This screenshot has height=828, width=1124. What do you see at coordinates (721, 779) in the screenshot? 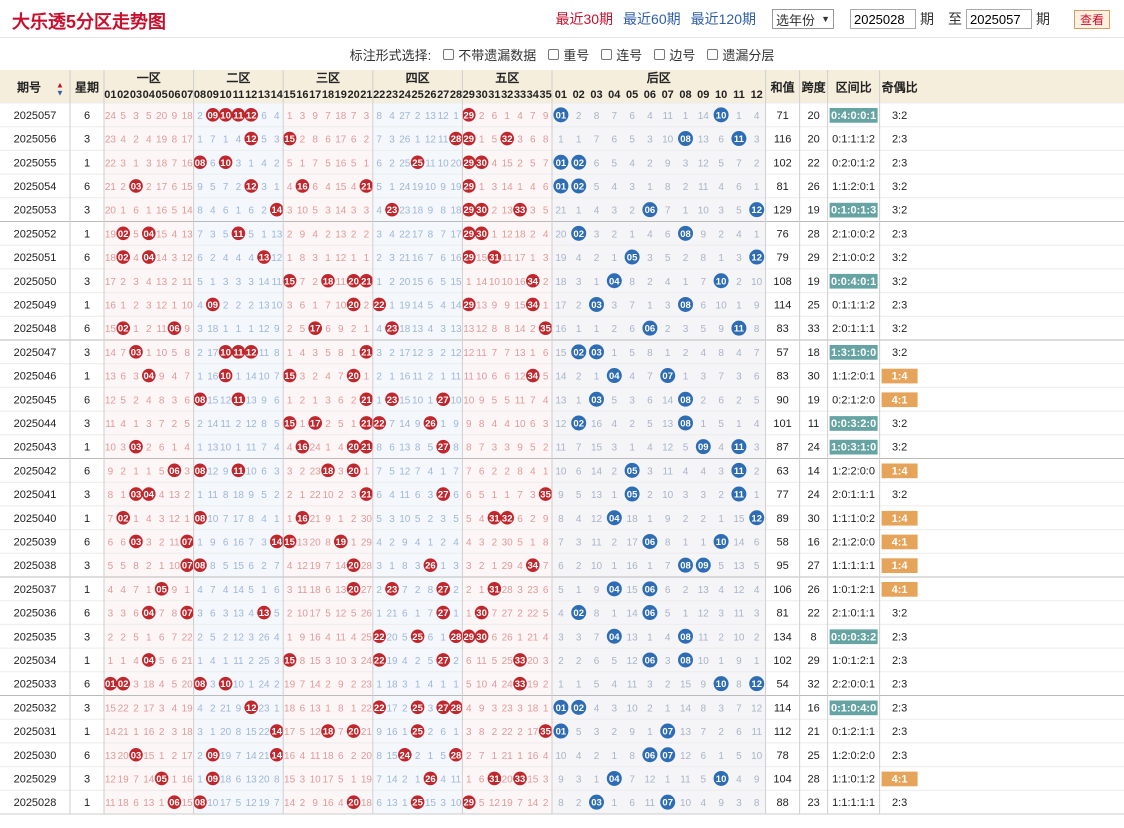
I see `blue-ball-number: 10` at bounding box center [721, 779].